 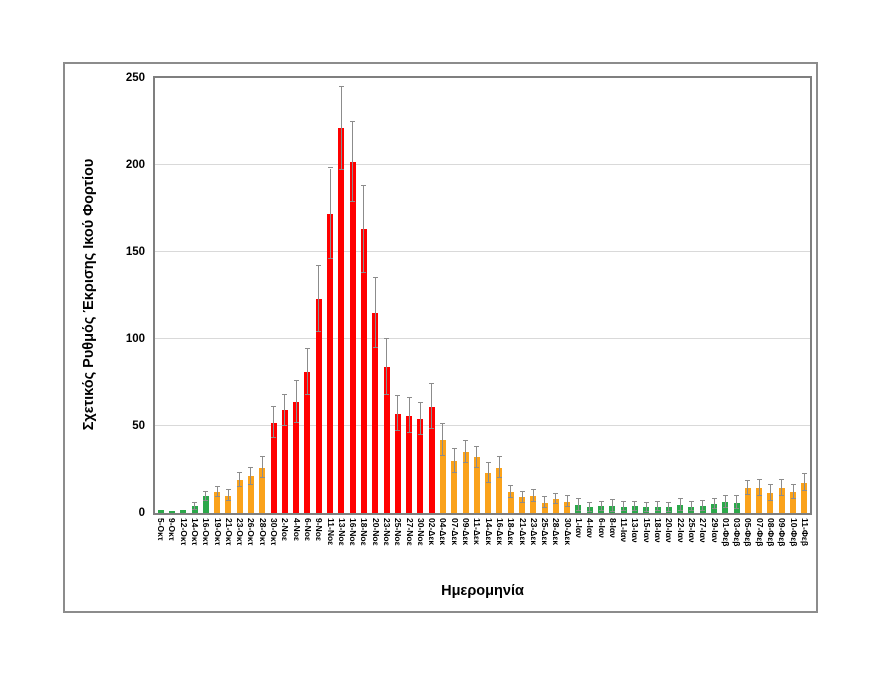 I want to click on x-tick-label: 5-Οκτ, so click(x=161, y=529).